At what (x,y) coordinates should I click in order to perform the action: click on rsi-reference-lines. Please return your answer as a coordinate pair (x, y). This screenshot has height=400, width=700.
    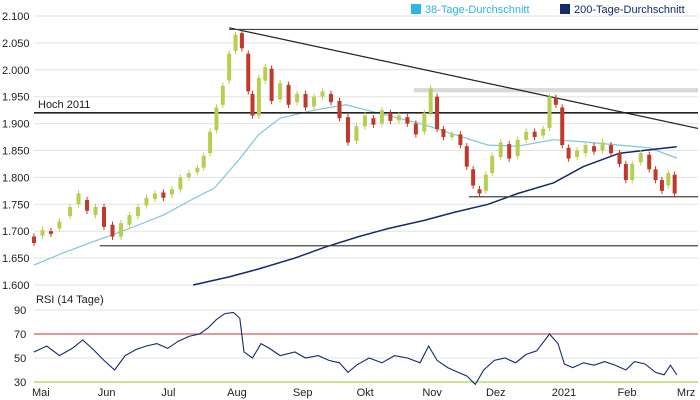
    Looking at the image, I should click on (366, 358).